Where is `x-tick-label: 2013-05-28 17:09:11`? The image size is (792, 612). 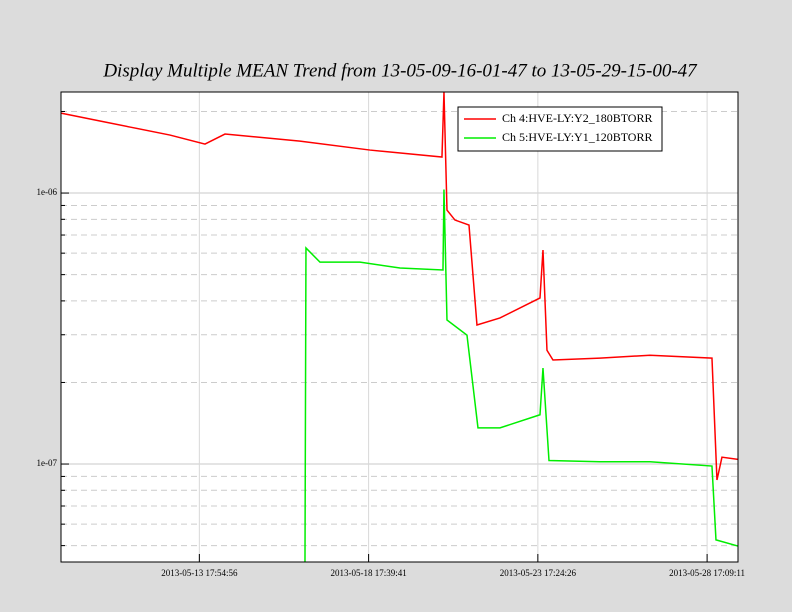 x-tick-label: 2013-05-28 17:09:11 is located at coordinates (707, 573).